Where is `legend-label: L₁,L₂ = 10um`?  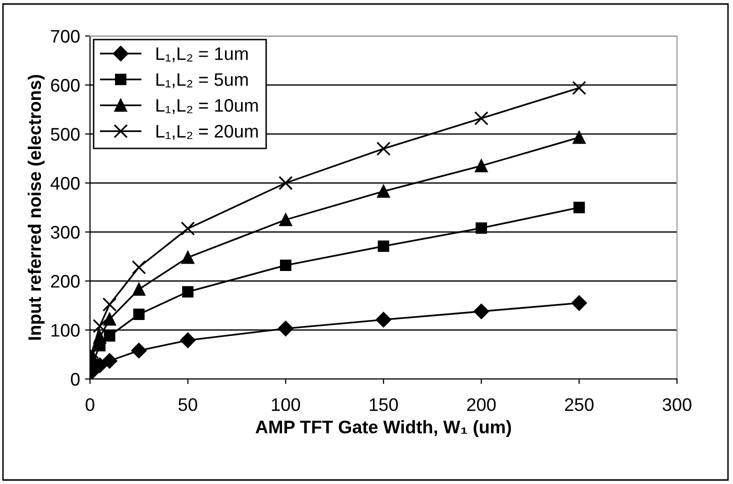 legend-label: L₁,L₂ = 10um is located at coordinates (207, 106).